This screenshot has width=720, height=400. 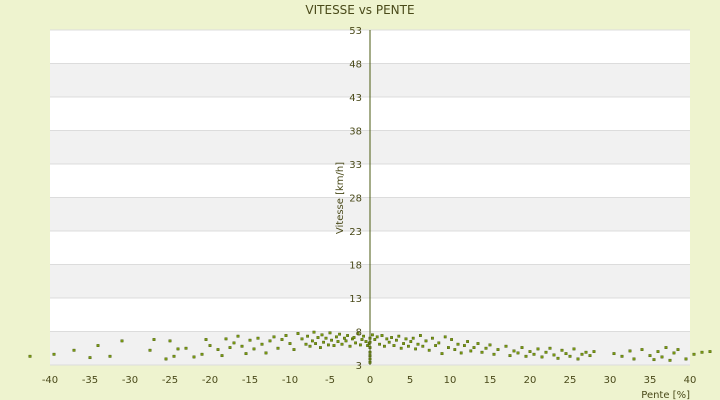 What do you see at coordinates (355, 132) in the screenshot?
I see `y-tick-label: 38` at bounding box center [355, 132].